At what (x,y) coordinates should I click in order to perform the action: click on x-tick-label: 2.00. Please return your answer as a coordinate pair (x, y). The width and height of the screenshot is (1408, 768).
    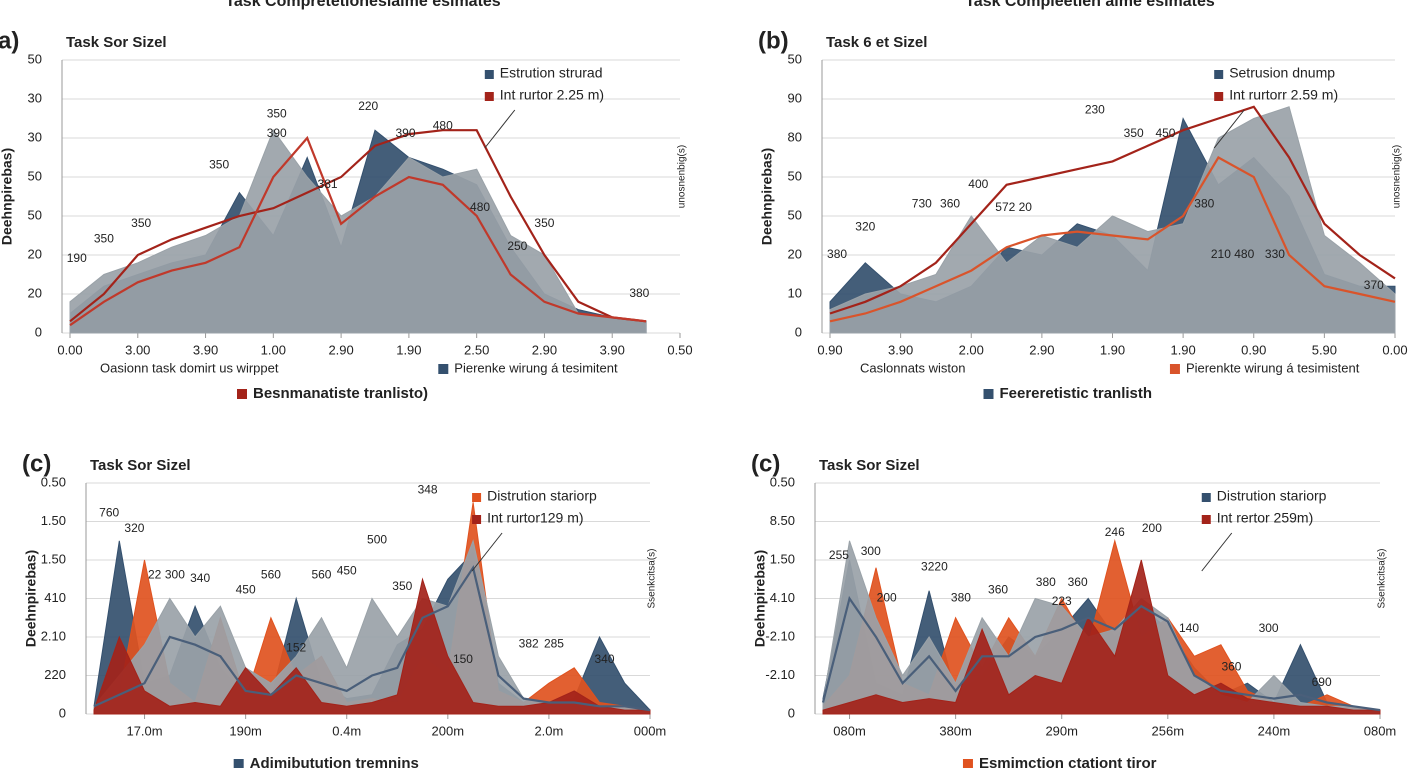
    Looking at the image, I should click on (971, 349).